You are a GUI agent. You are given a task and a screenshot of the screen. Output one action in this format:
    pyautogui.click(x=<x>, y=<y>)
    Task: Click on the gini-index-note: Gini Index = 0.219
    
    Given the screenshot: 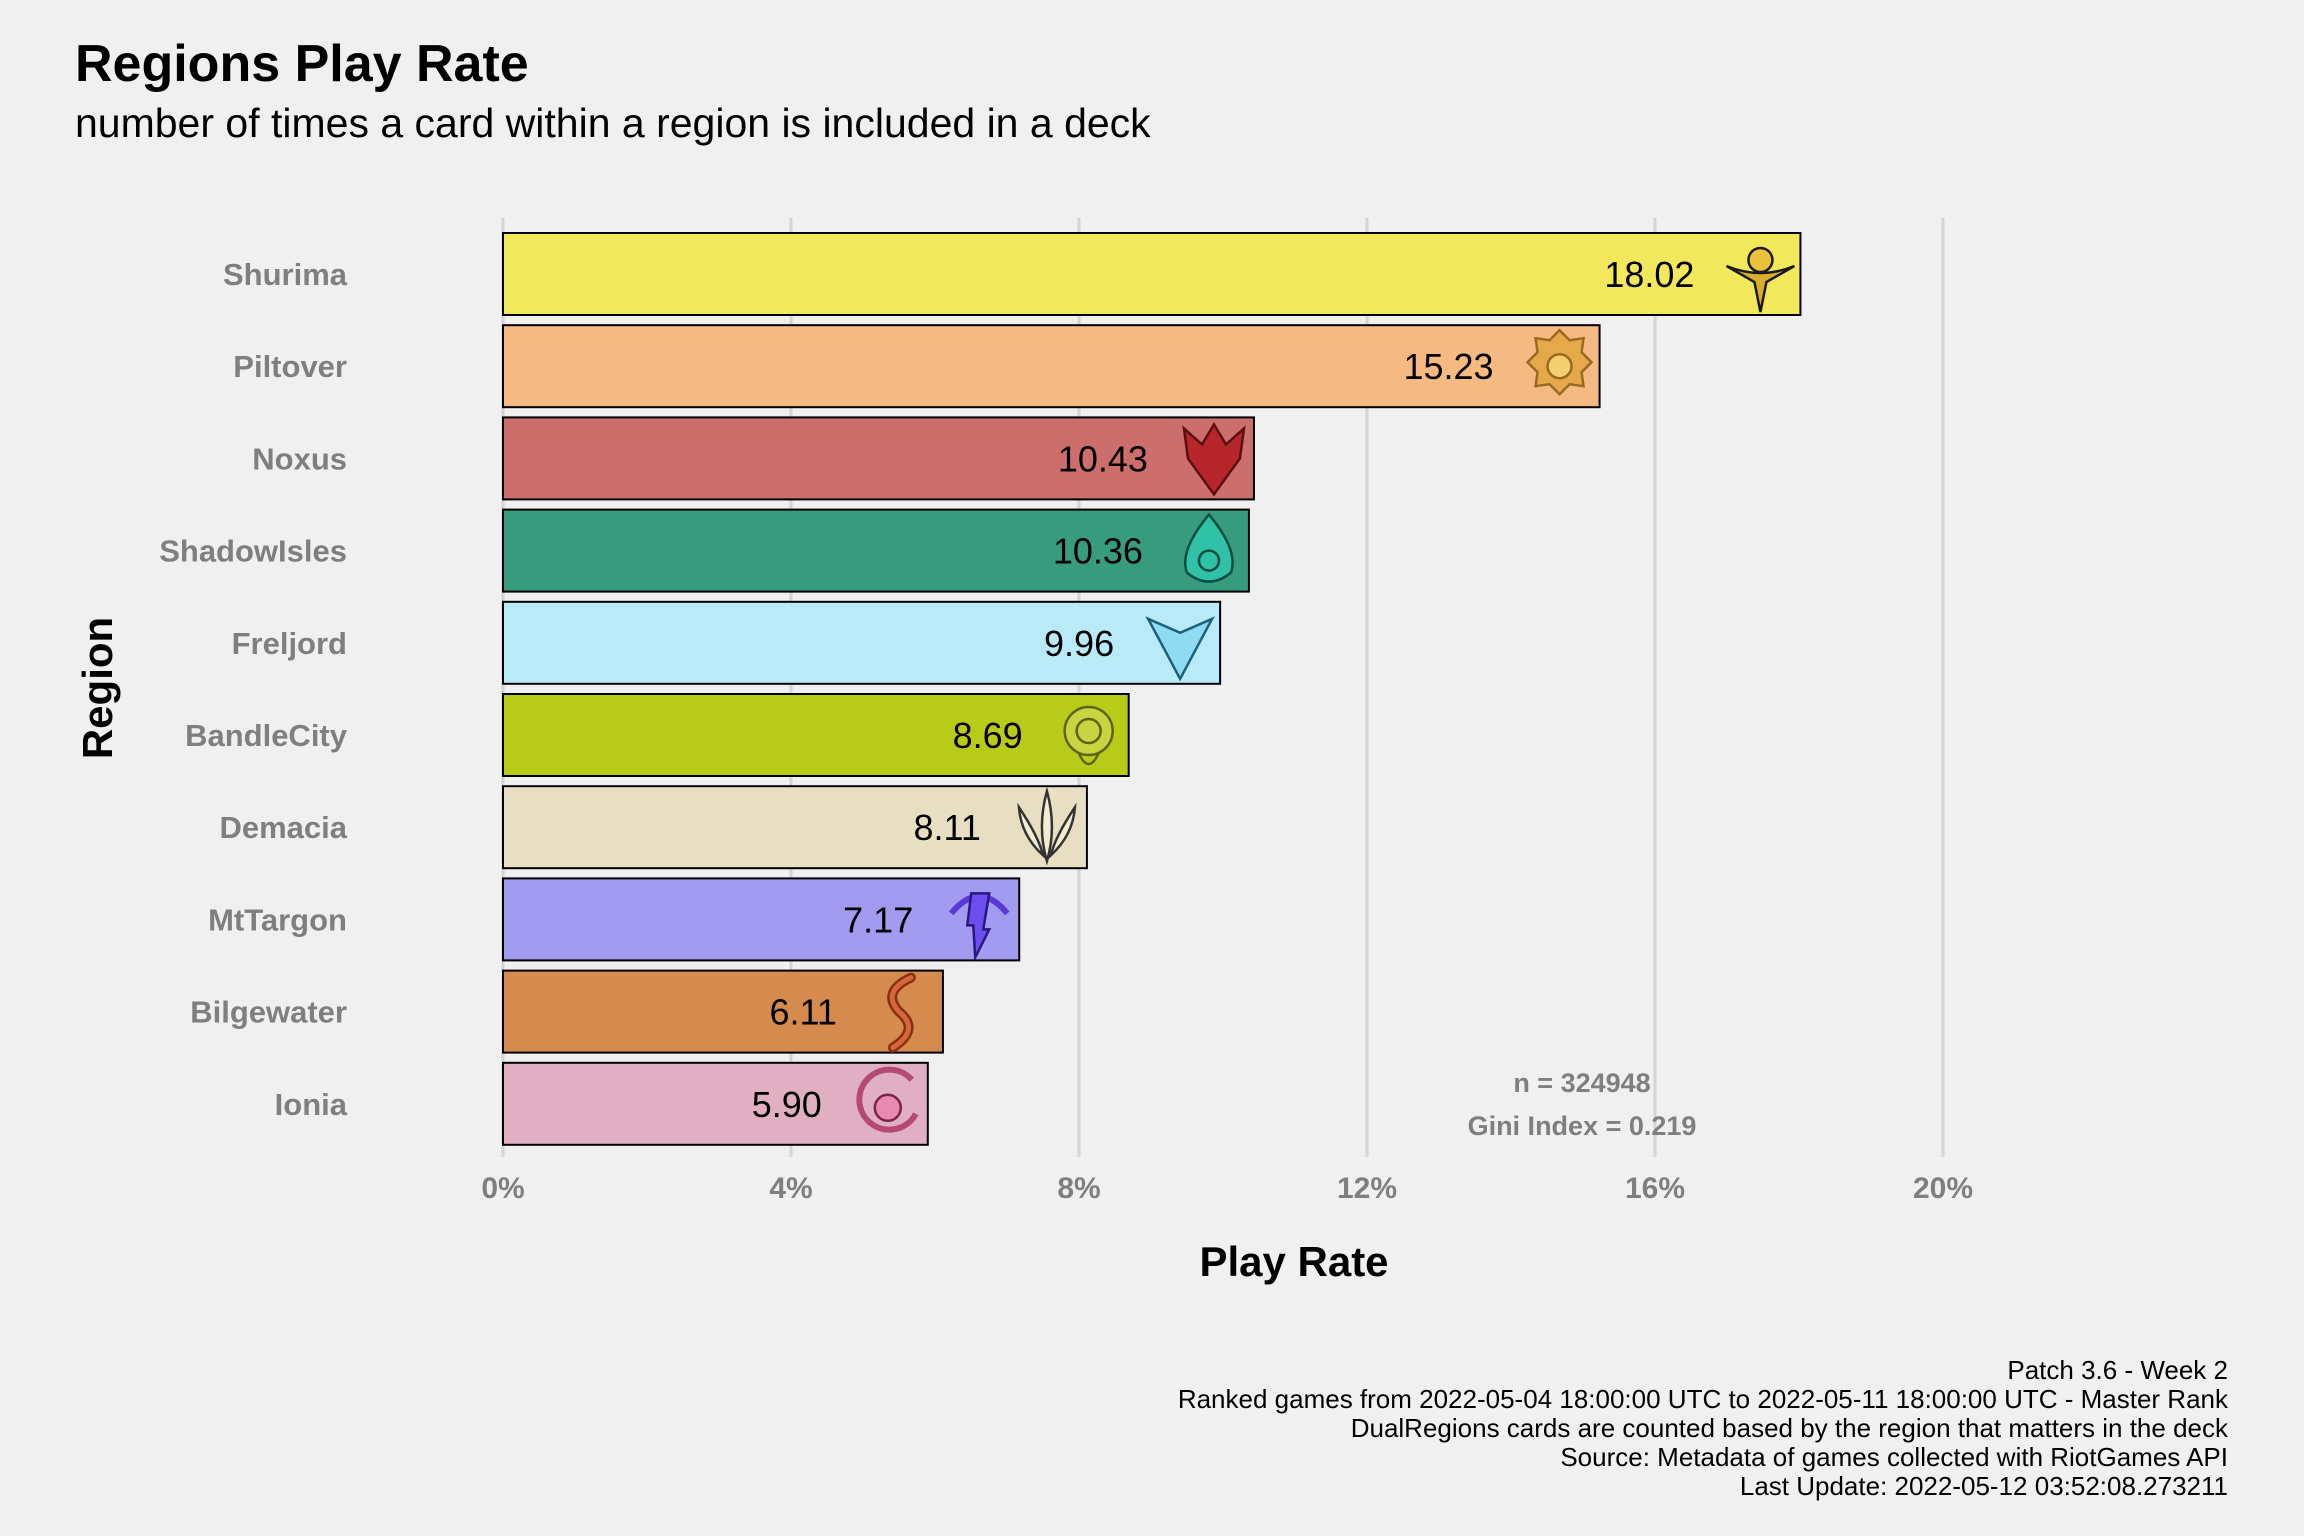 What is the action you would take?
    pyautogui.click(x=1582, y=1126)
    